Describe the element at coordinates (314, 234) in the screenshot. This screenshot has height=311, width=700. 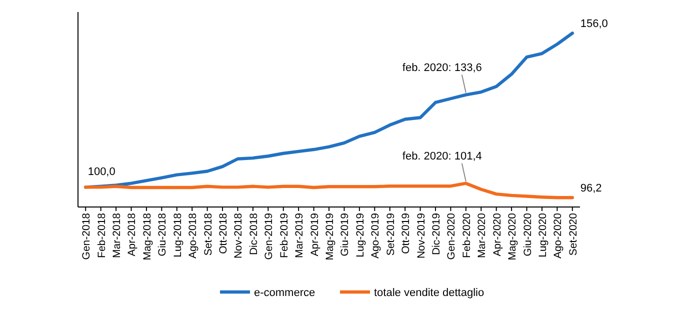
I see `x-tick-label: Apr-2019` at that location.